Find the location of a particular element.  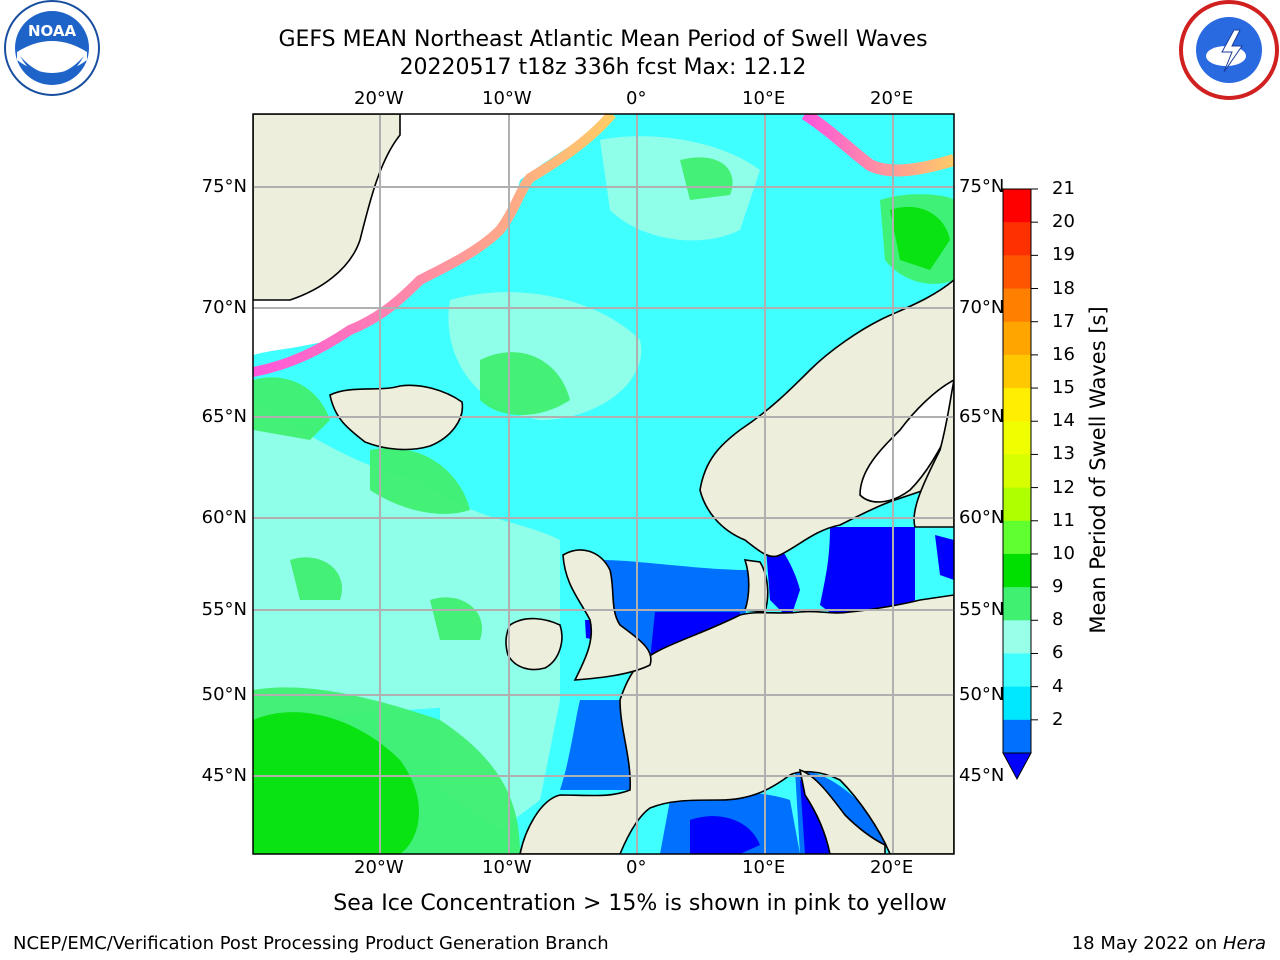

lat-tick-right: 70°N is located at coordinates (982, 307).